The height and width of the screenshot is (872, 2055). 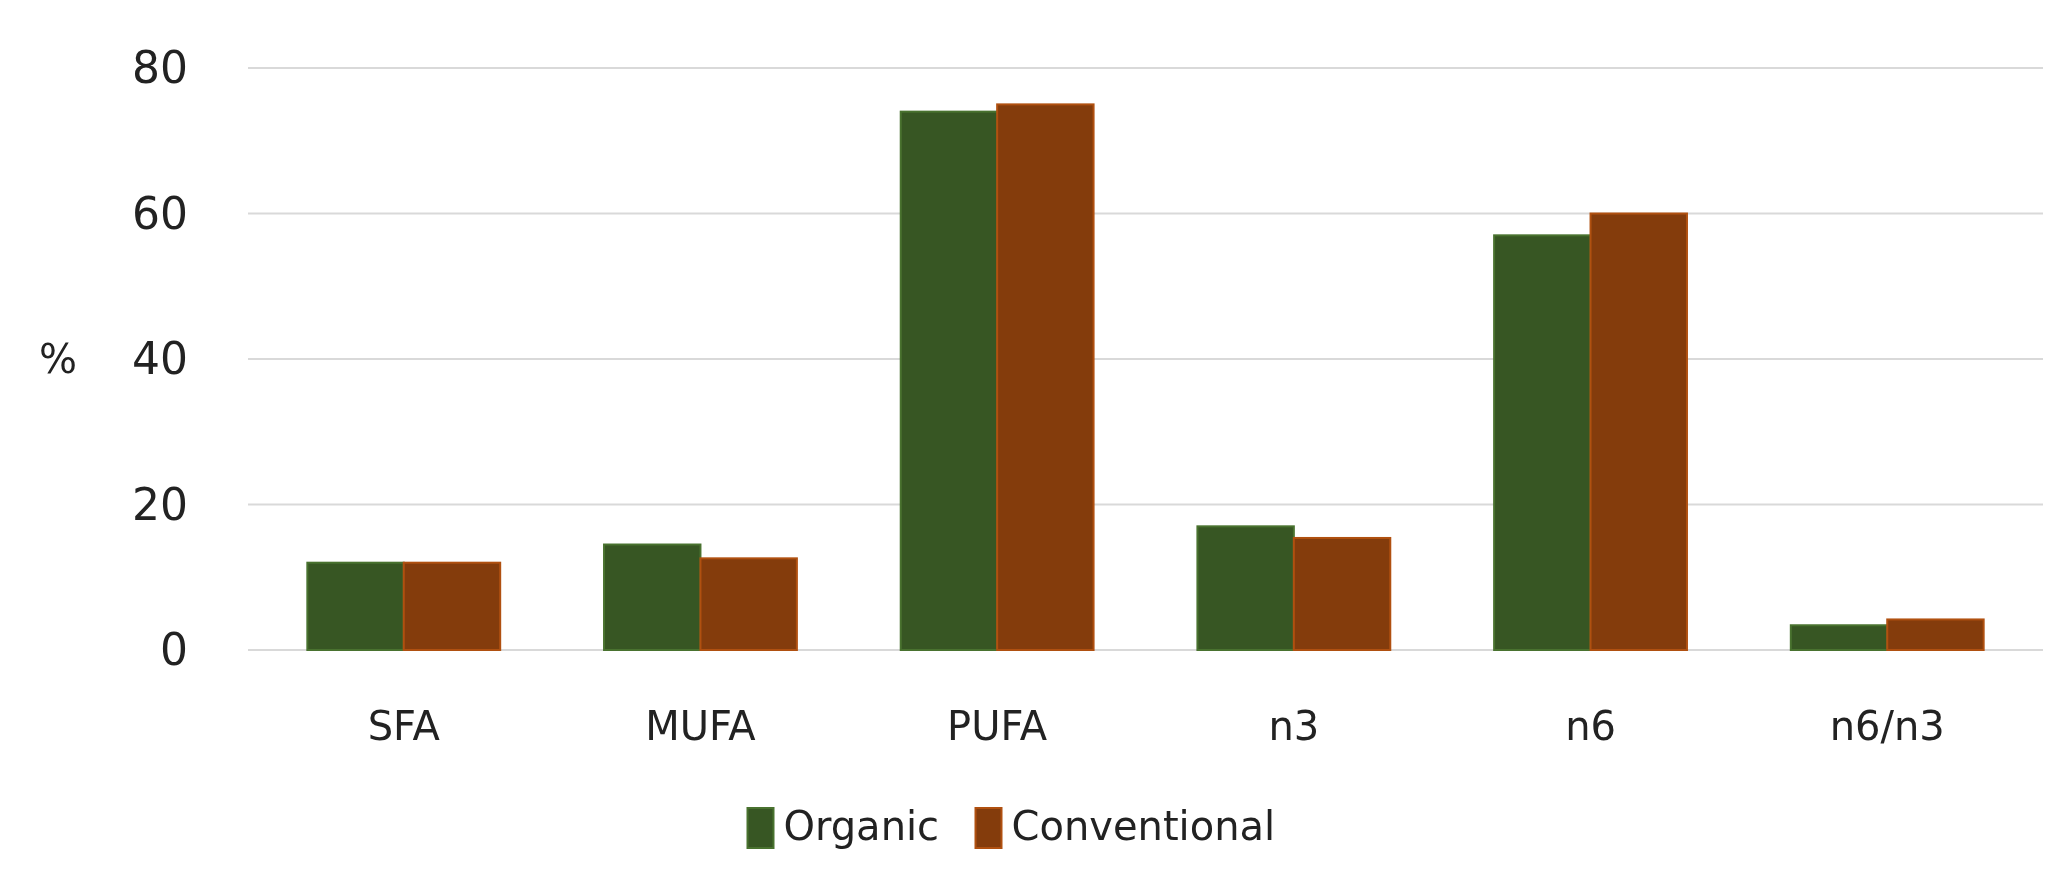 What do you see at coordinates (1887, 726) in the screenshot?
I see `x-tick-label: n6/n3` at bounding box center [1887, 726].